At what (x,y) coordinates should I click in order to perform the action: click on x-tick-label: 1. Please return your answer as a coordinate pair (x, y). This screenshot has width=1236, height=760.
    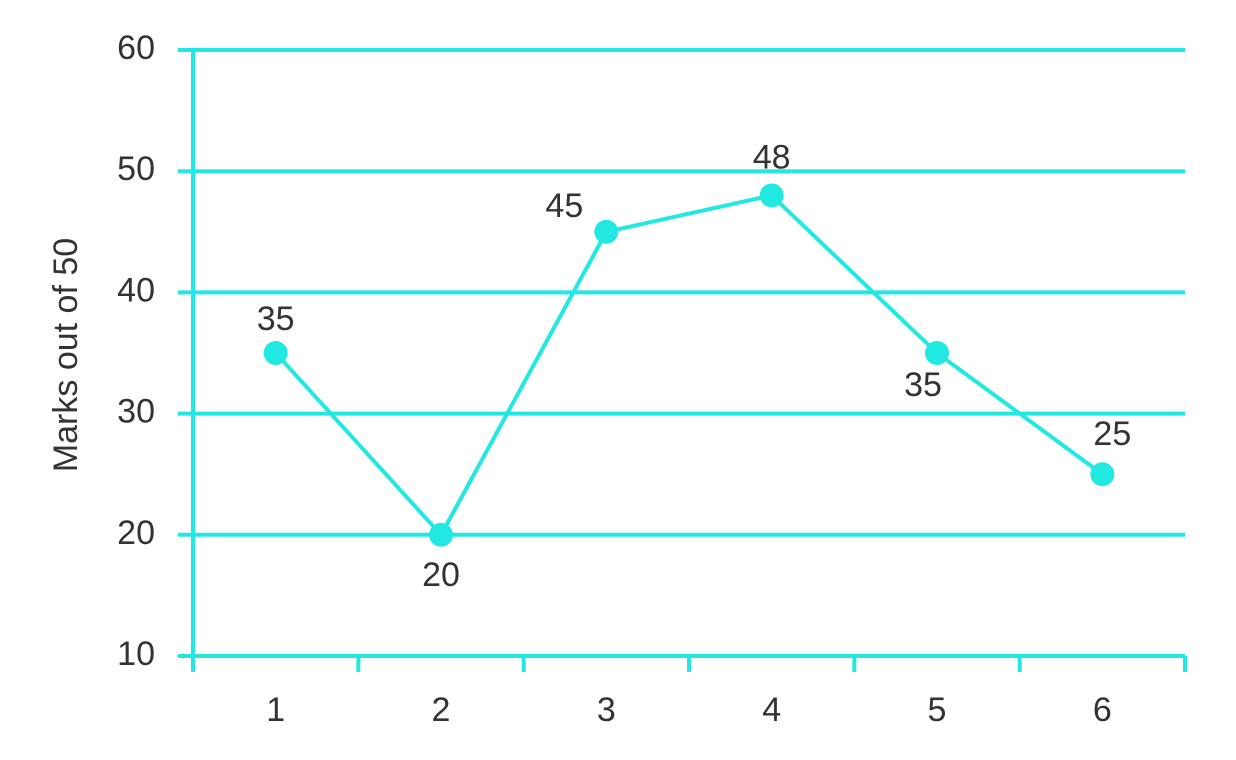
    Looking at the image, I should click on (275, 710).